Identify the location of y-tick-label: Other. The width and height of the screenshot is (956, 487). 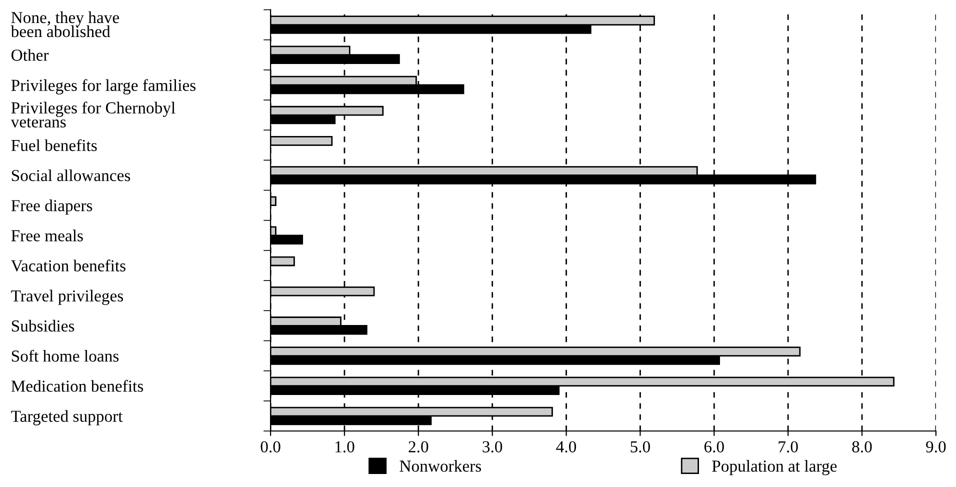
(30, 55).